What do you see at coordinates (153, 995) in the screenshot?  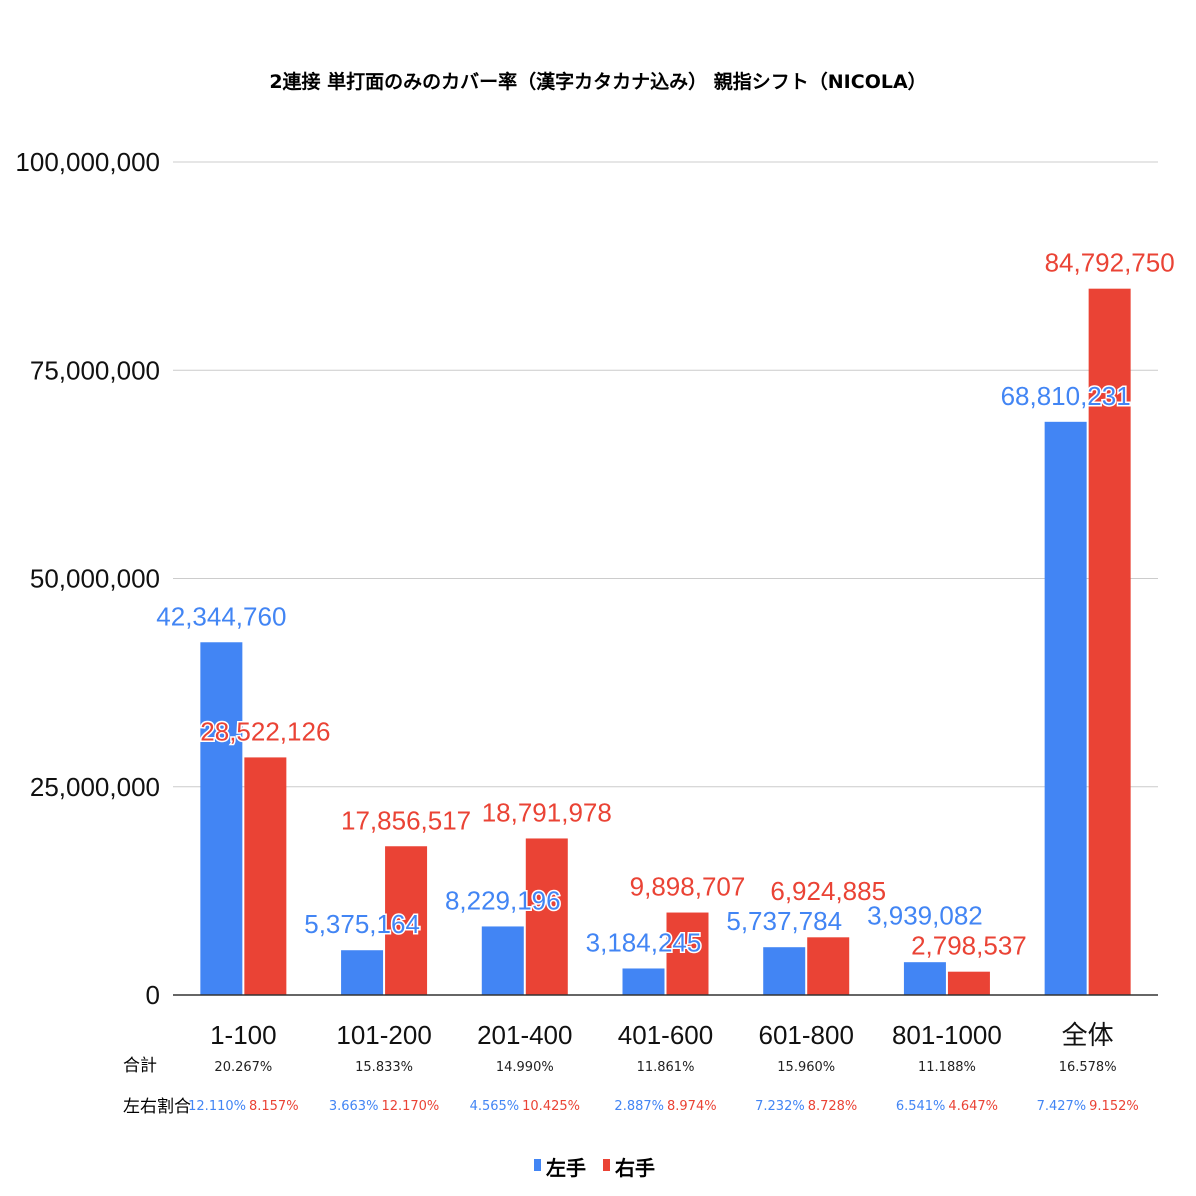 I see `y-tick-label: 0` at bounding box center [153, 995].